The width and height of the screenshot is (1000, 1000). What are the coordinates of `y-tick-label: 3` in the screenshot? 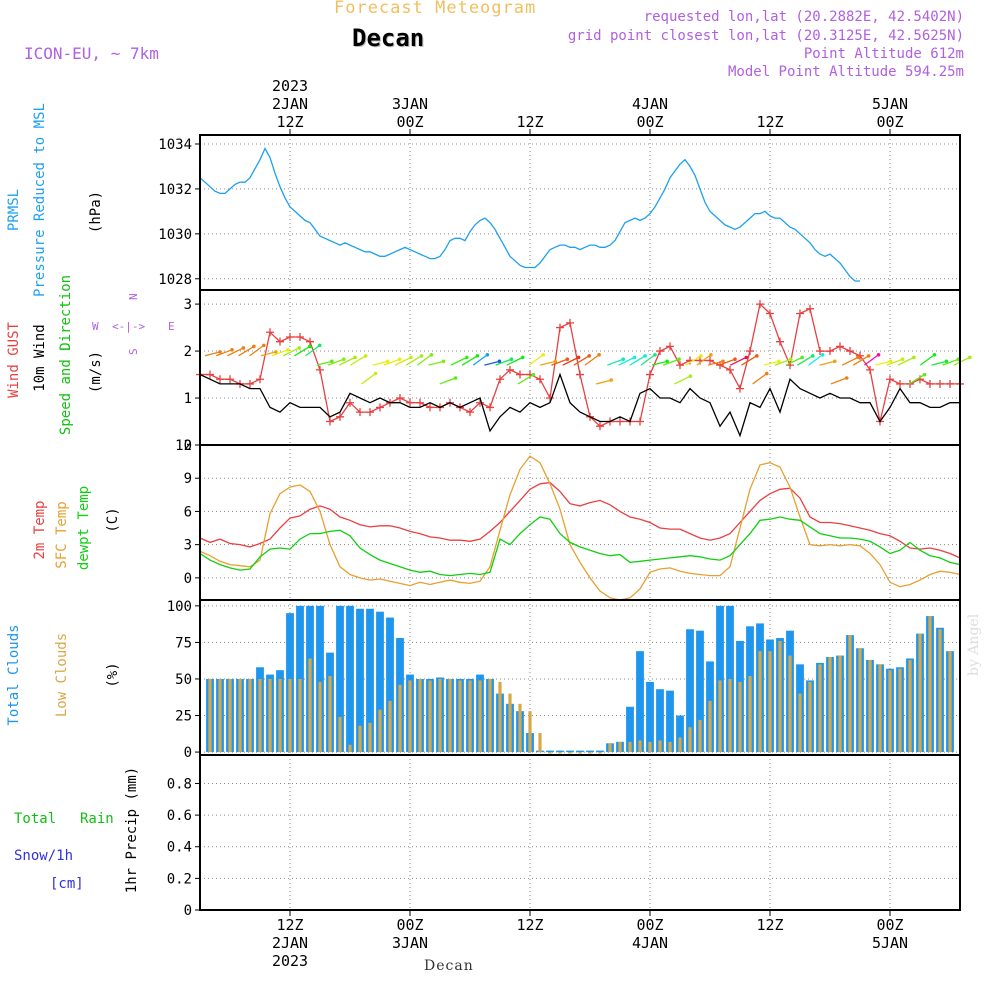 It's located at (188, 305).